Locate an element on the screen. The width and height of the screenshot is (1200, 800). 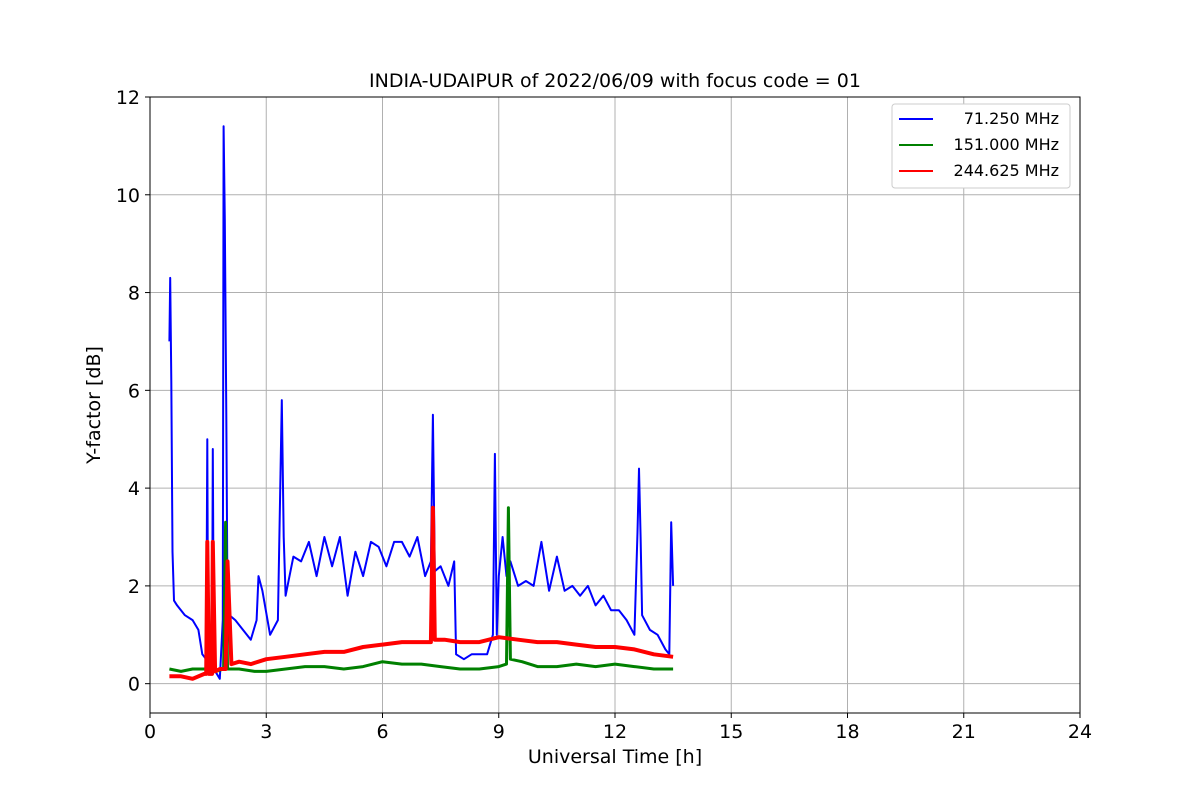
y-tick-label: 8 is located at coordinates (134, 294).